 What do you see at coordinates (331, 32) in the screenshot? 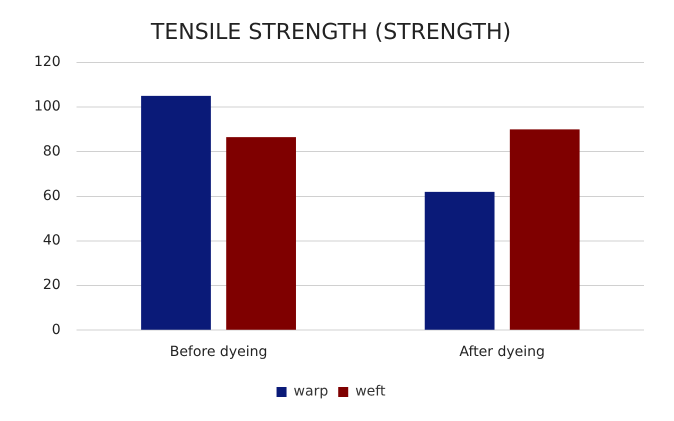
I see `chart-title: TENSILE STRENGTH (STRENGTH)` at bounding box center [331, 32].